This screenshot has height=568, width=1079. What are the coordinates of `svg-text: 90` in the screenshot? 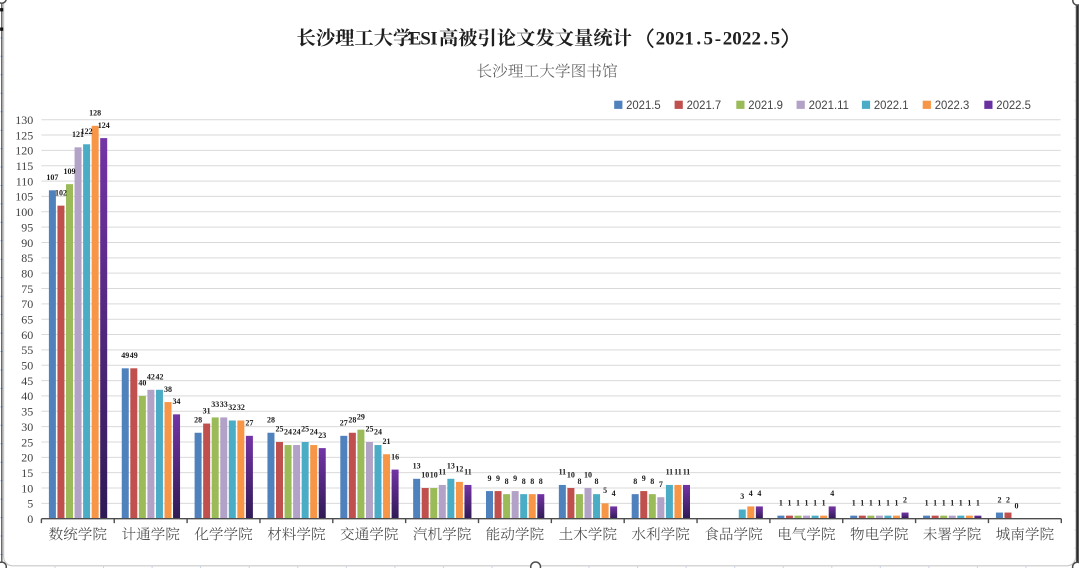 It's located at (27, 243).